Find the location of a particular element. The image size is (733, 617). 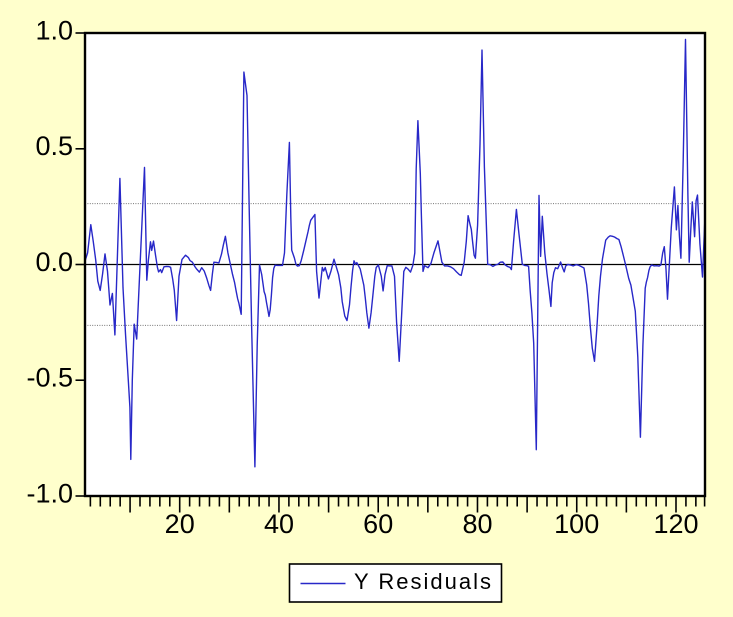

svg-text: 0.0 is located at coordinates (54, 262).